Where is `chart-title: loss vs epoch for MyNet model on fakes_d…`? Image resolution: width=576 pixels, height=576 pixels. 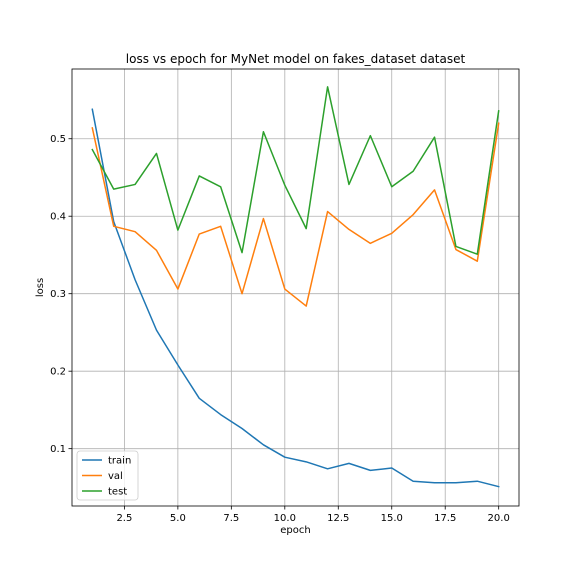 chart-title: loss vs epoch for MyNet model on fakes_d… is located at coordinates (296, 59).